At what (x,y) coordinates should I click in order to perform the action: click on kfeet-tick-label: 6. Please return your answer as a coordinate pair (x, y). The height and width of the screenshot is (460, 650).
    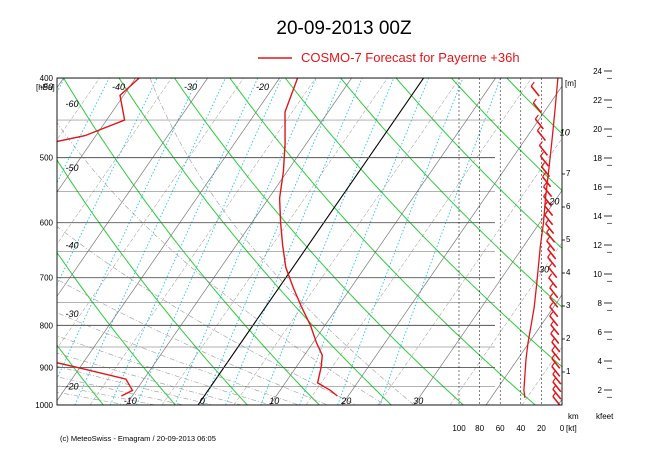
    Looking at the image, I should click on (600, 332).